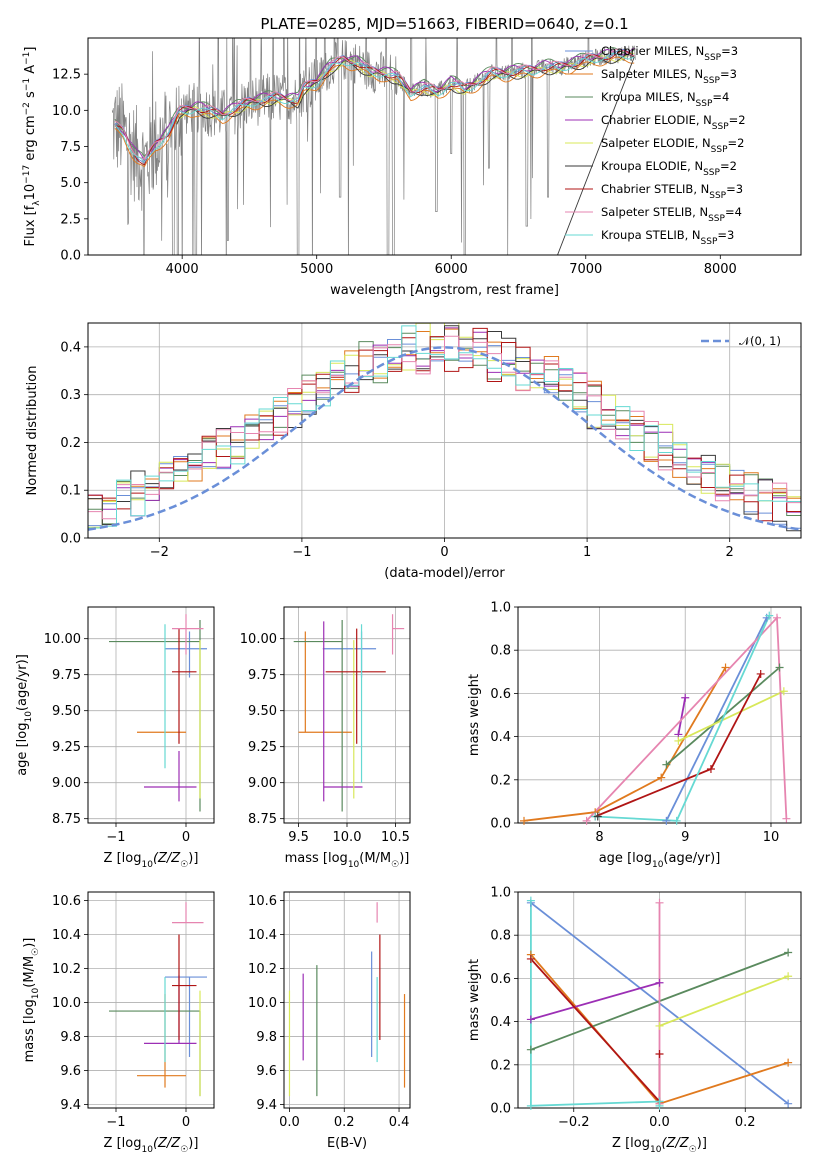 This screenshot has width=819, height=1170. I want to click on observed-spectrum-line, so click(373, 146).